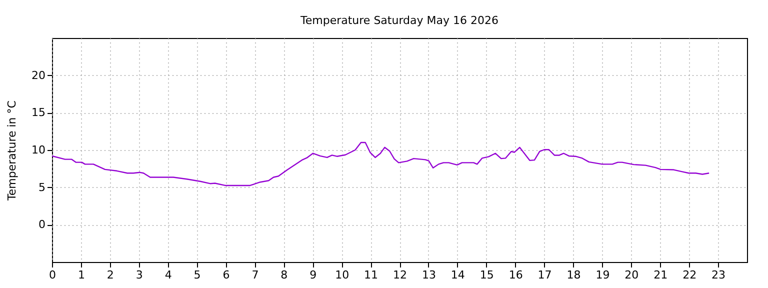 Image resolution: width=768 pixels, height=288 pixels. What do you see at coordinates (661, 275) in the screenshot?
I see `x-tick-label: 21` at bounding box center [661, 275].